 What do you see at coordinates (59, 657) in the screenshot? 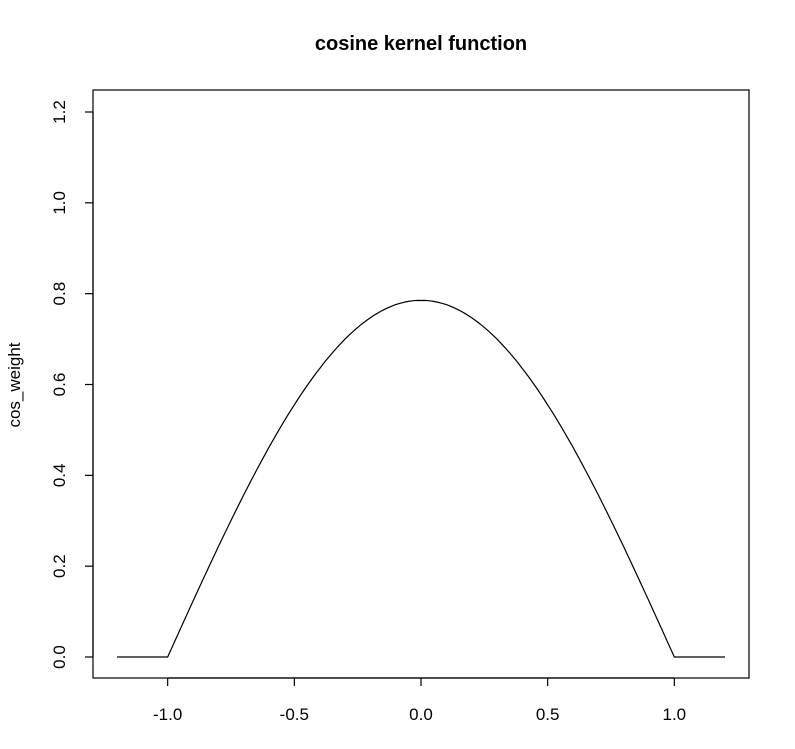
I see `y-tick-label: 0.0` at bounding box center [59, 657].